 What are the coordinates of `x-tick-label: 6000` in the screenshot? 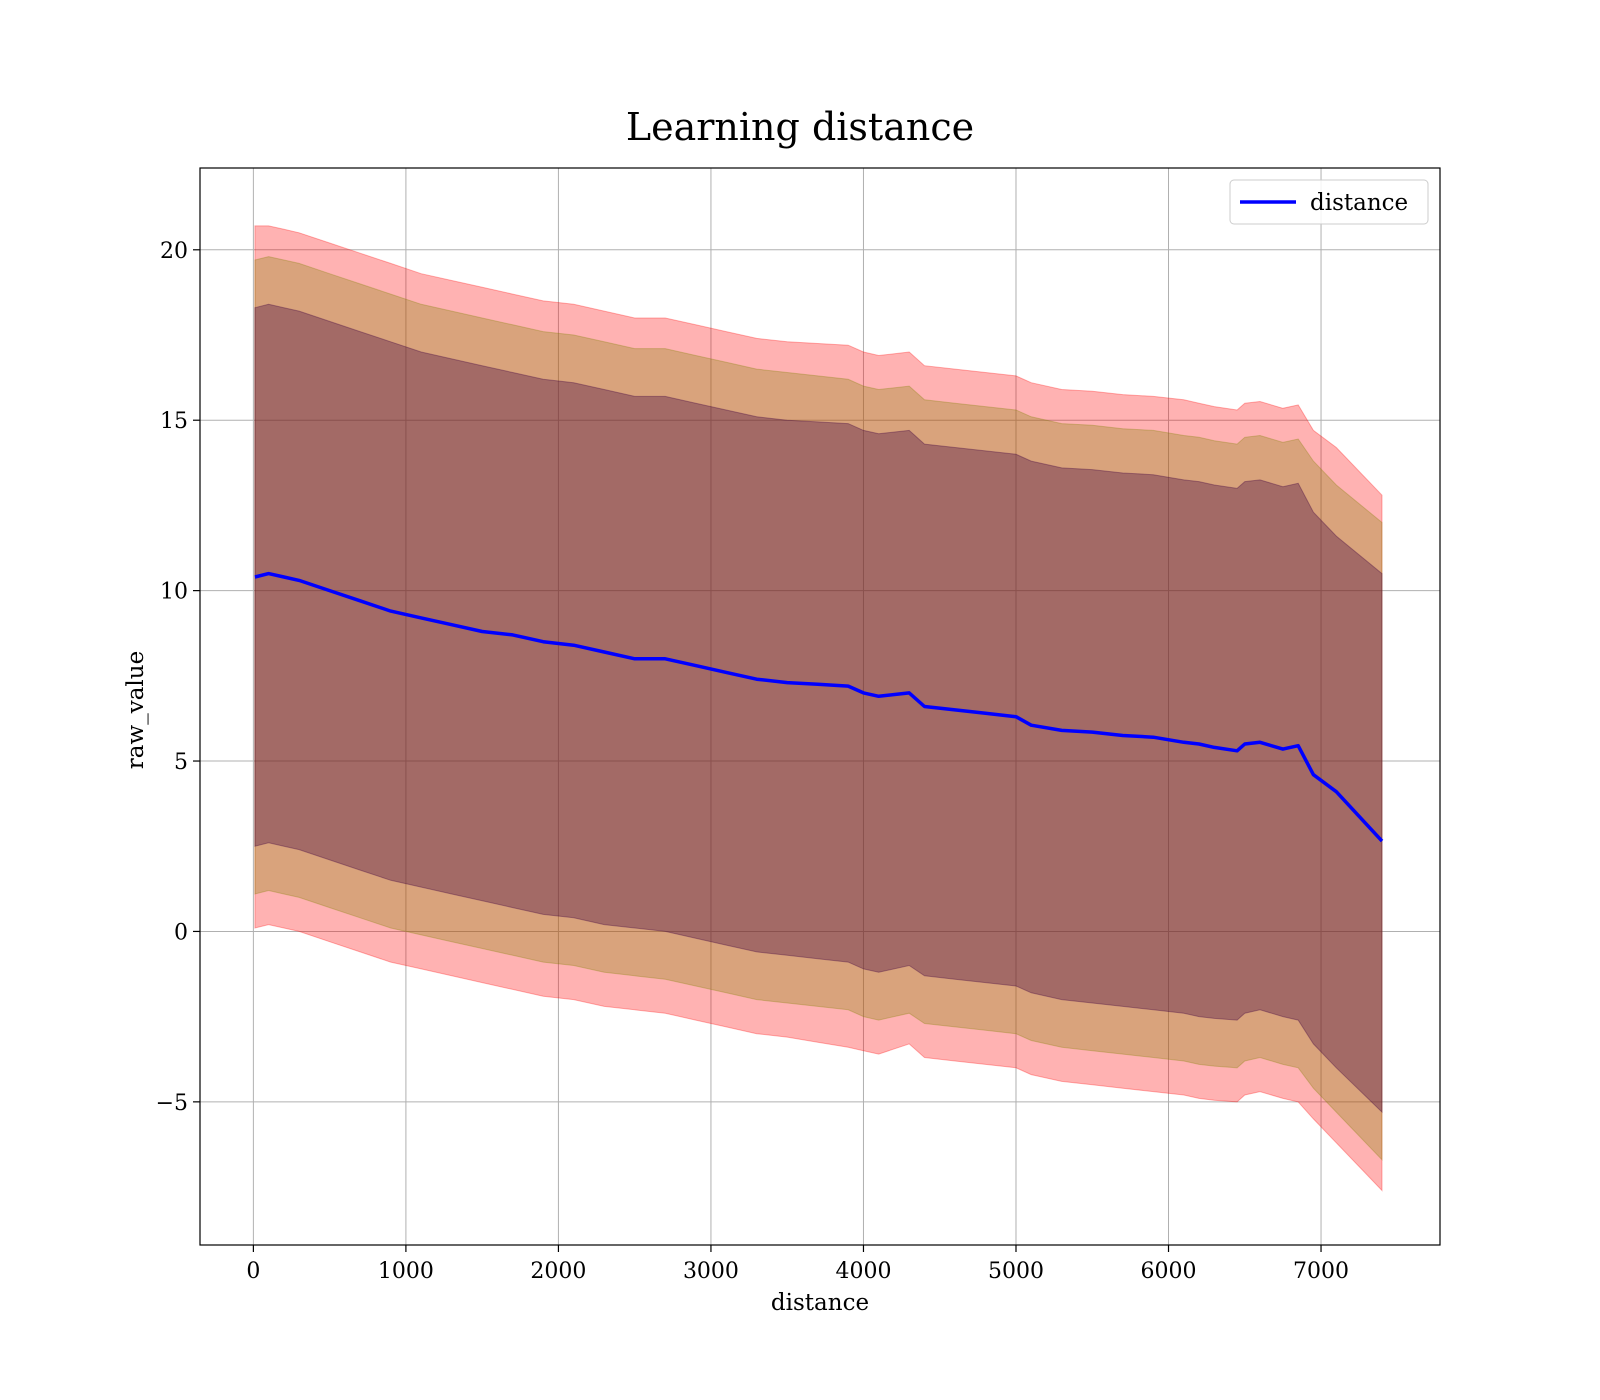 It's located at (1169, 1271).